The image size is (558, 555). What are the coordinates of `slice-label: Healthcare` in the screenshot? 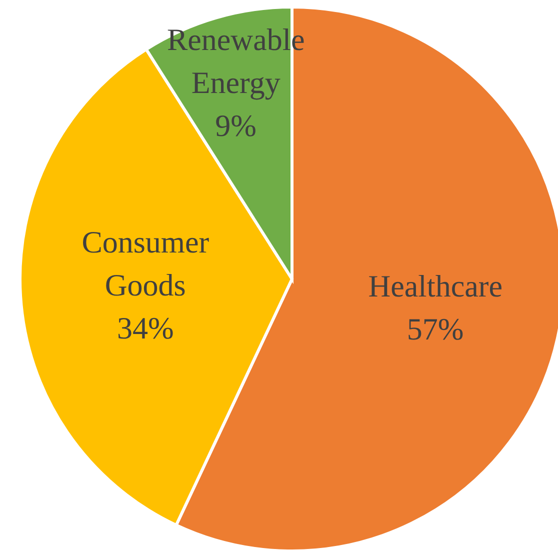 It's located at (435, 286).